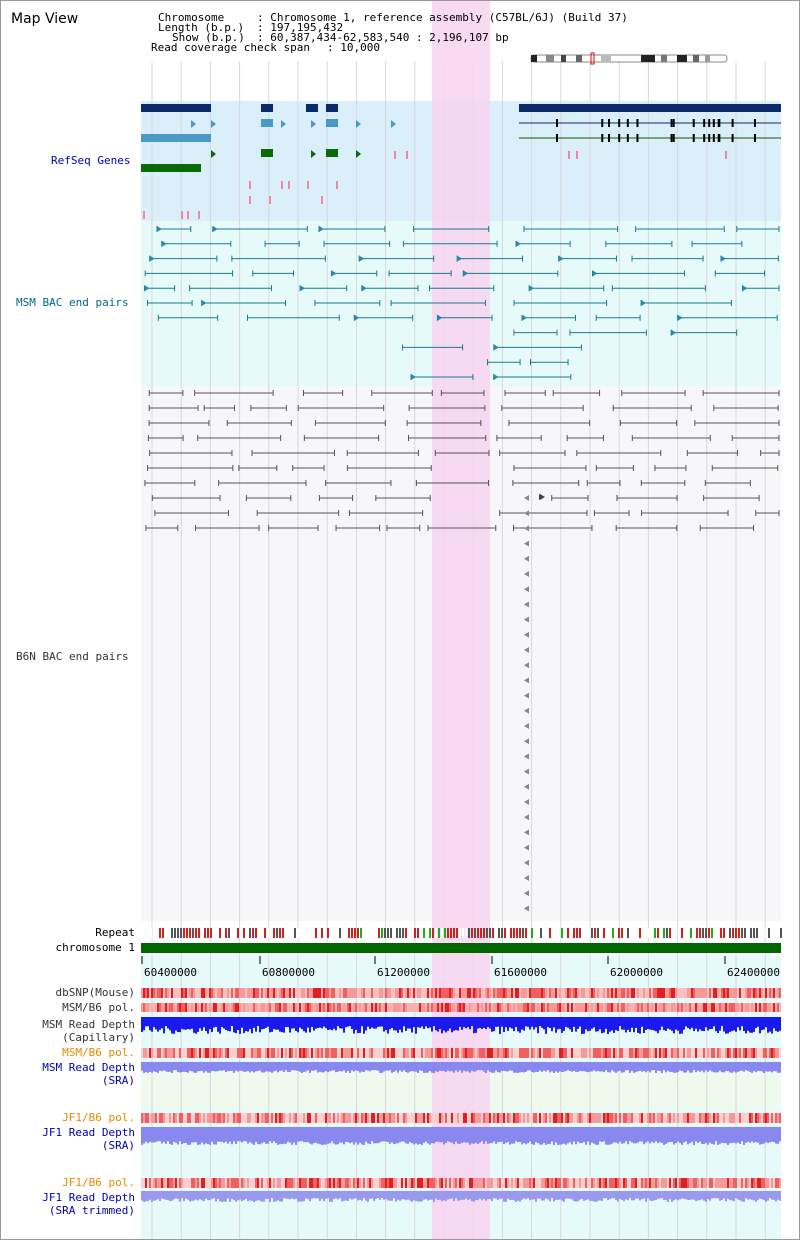 This screenshot has width=800, height=1240. Describe the element at coordinates (313, 154) in the screenshot. I see `gene-arrow-icon` at that location.